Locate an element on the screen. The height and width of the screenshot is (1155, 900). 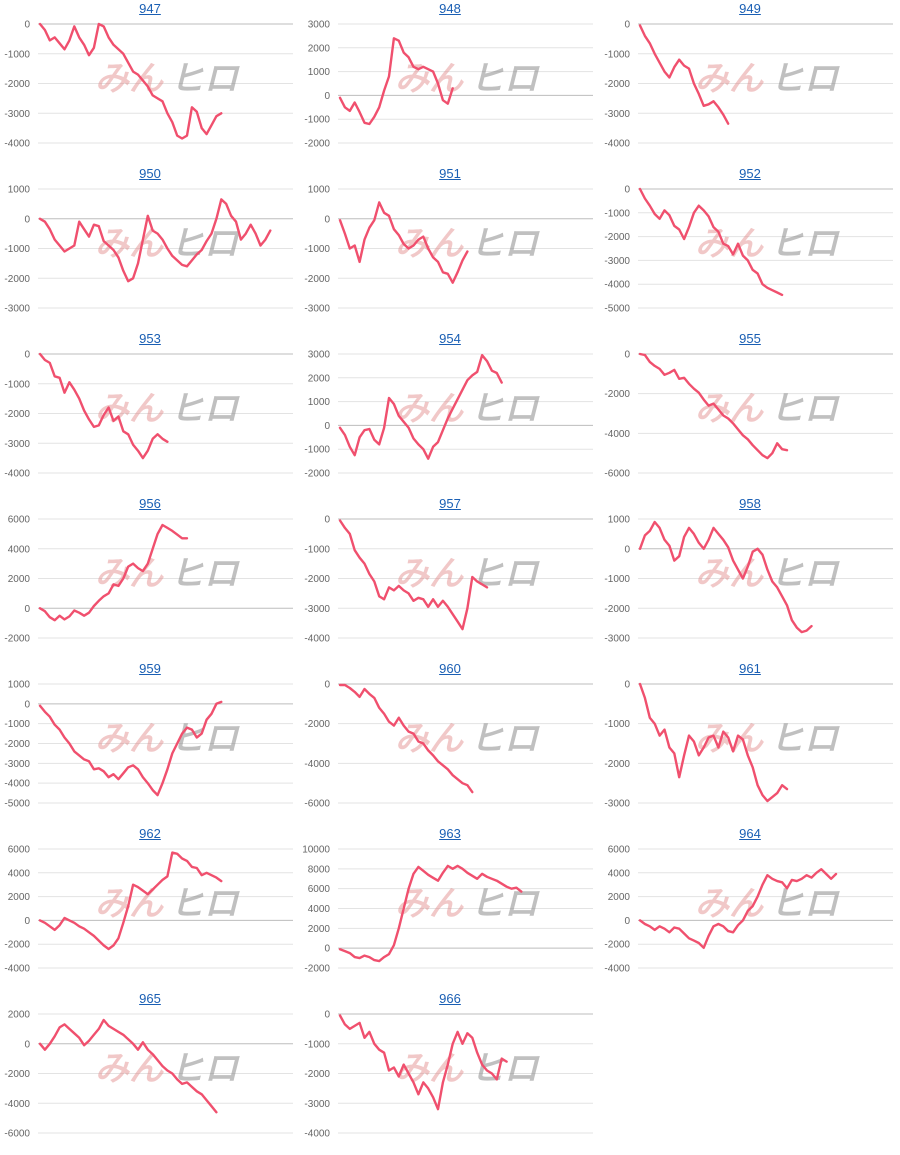
chart-panel-959: 1000 0 -1000 -2000 -3000 -4000 -5000 みん ヒロ 959 is located at coordinates (150, 742).